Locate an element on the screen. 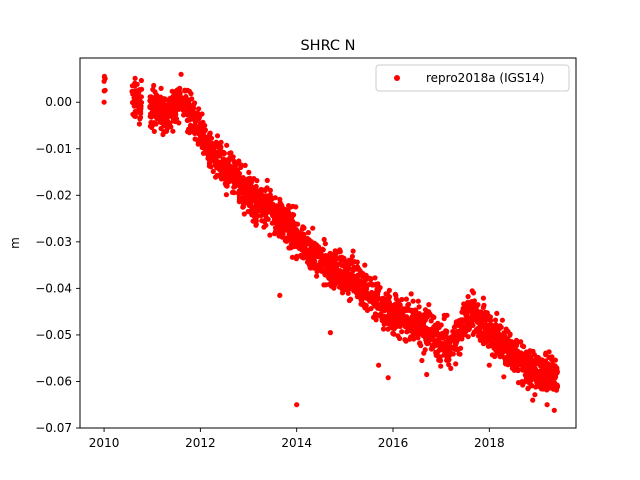 Image resolution: width=640 pixels, height=480 pixels. legend-label: repro2018a (IGS14) is located at coordinates (485, 78).